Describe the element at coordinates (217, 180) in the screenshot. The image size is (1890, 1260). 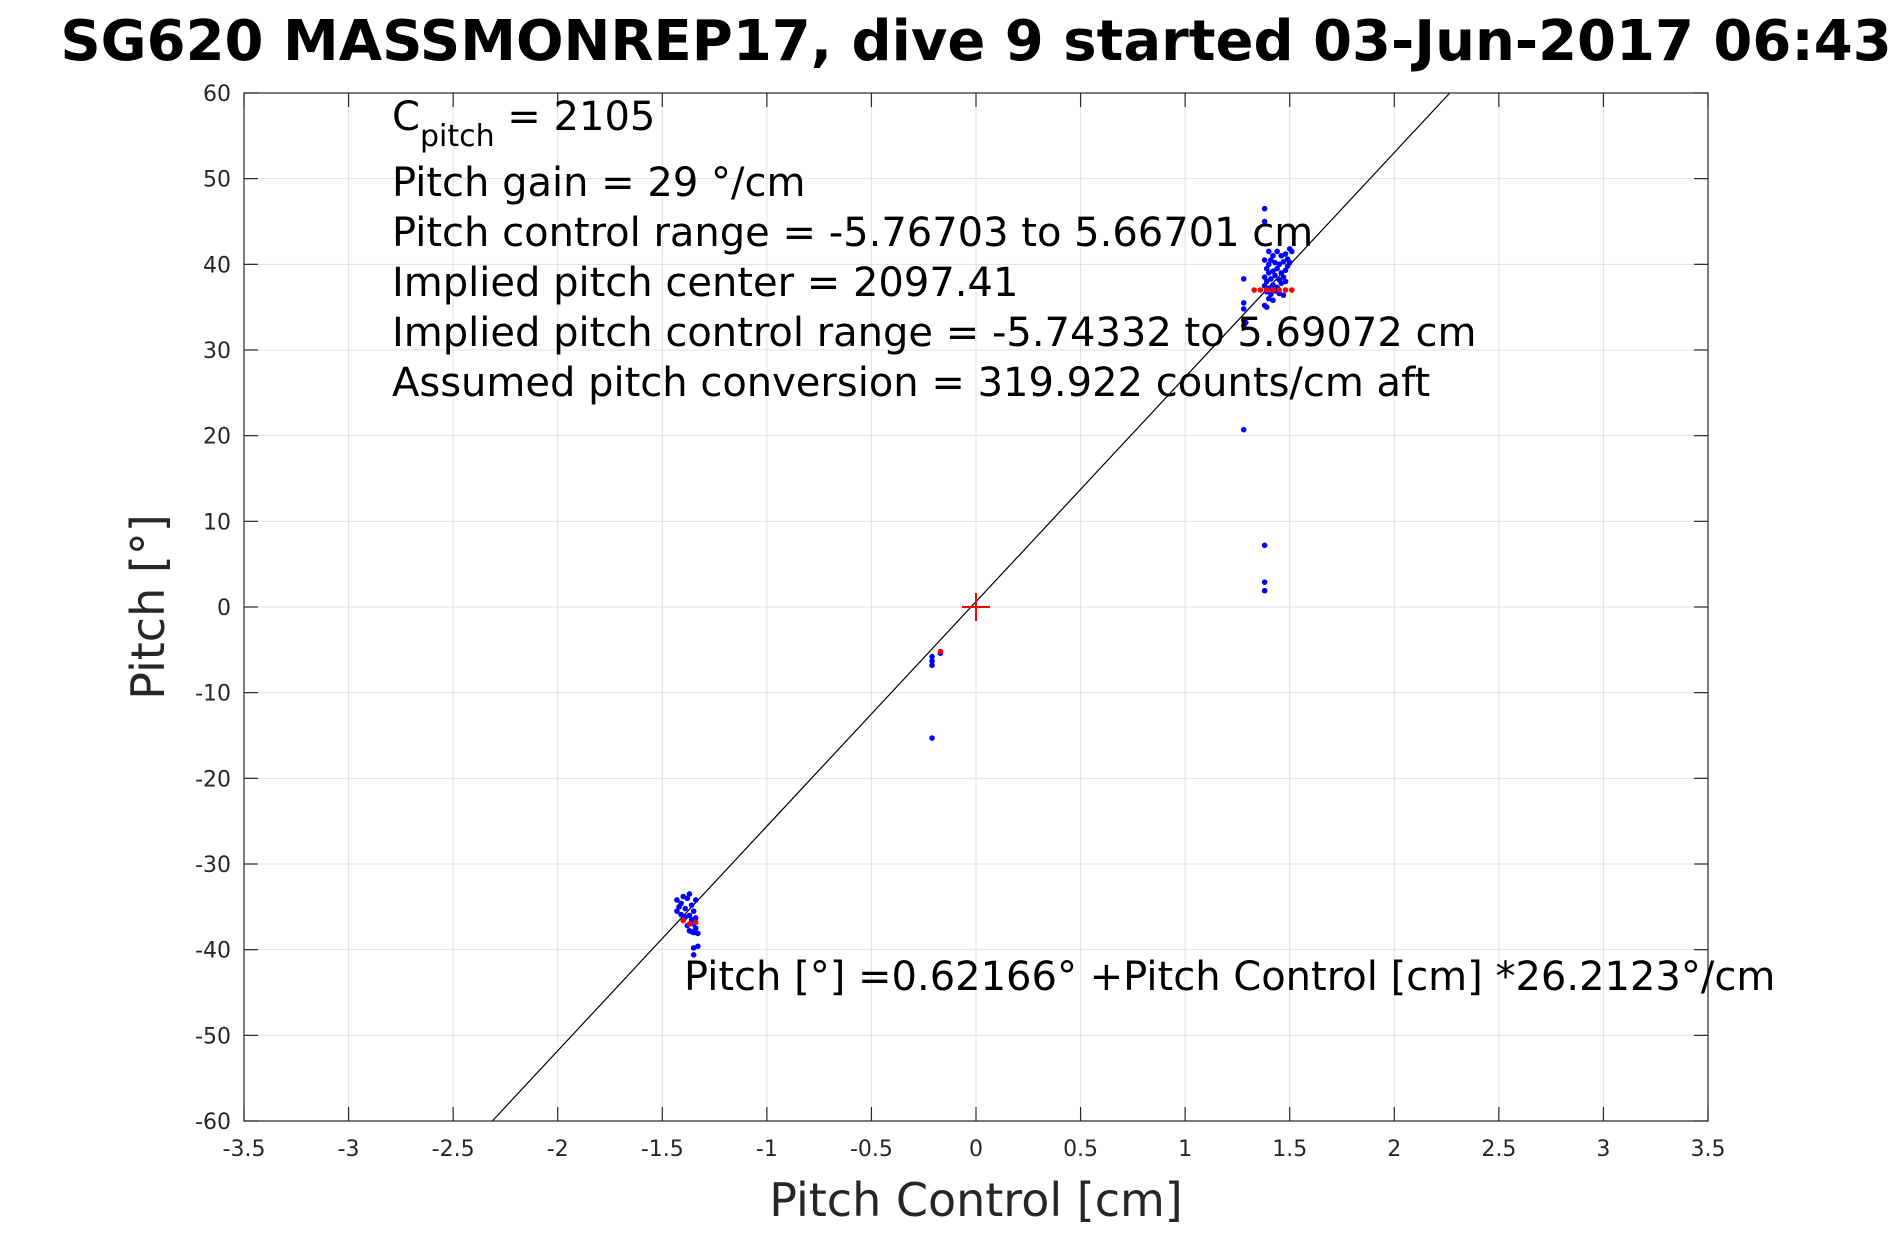
I see `y-tick-label: 50` at that location.